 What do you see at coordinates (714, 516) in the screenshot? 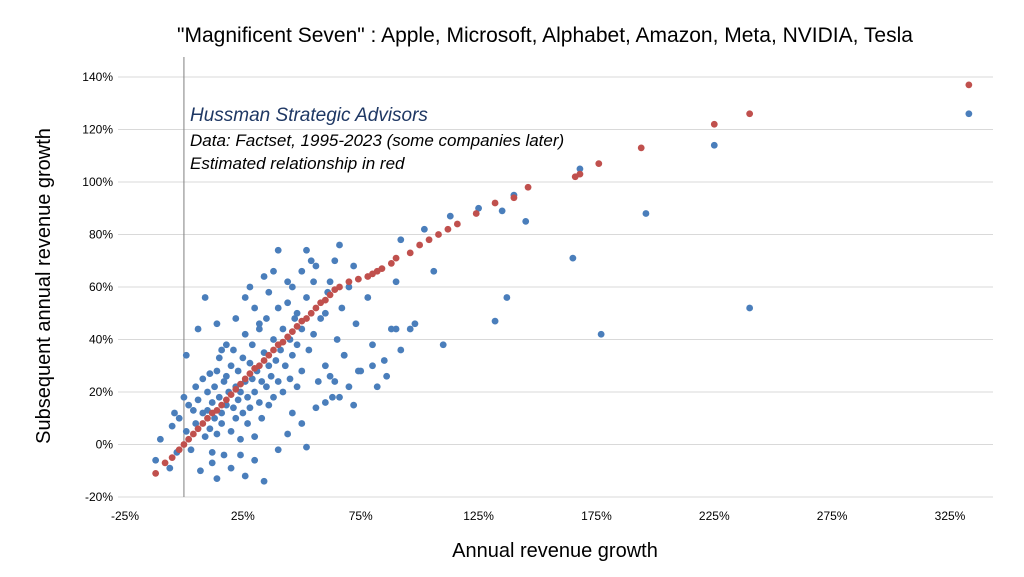
I see `x-tick-label: 225%` at bounding box center [714, 516].